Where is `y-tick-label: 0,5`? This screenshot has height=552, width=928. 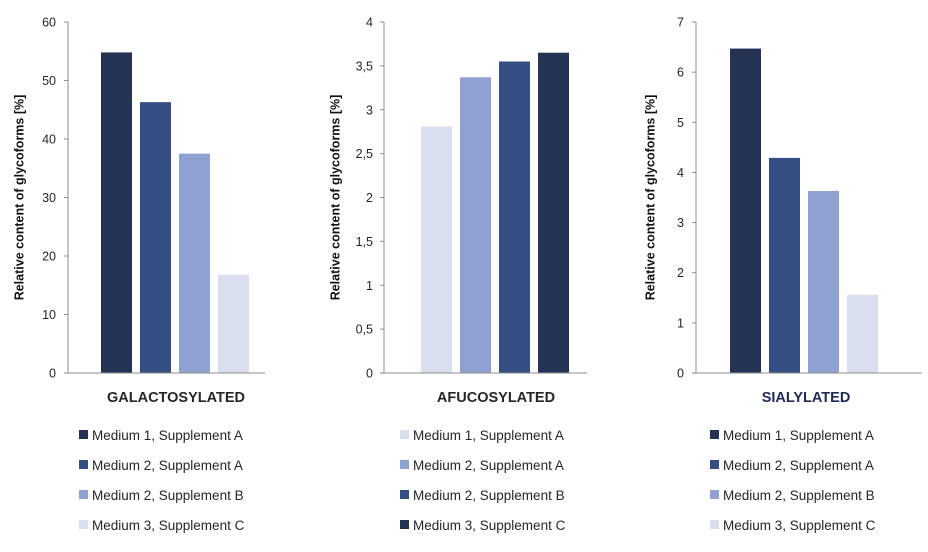
y-tick-label: 0,5 is located at coordinates (364, 330).